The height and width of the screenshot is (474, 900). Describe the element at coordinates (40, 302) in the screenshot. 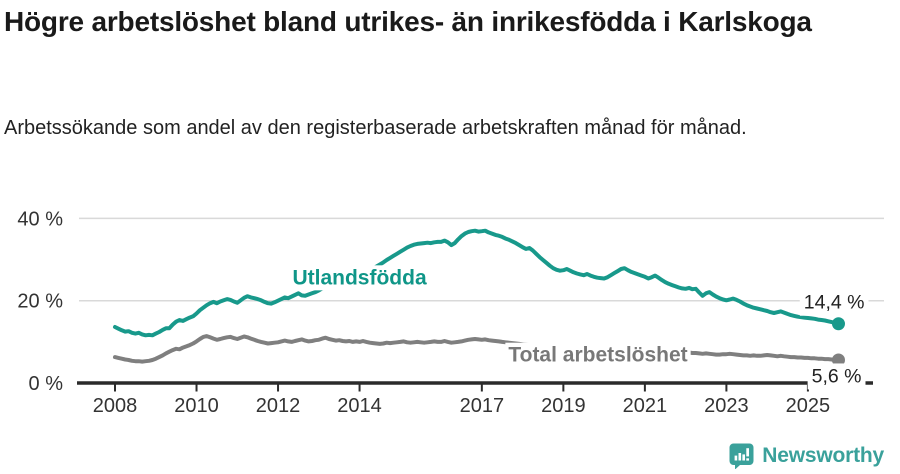

I see `y-axis-label: 20 %` at that location.